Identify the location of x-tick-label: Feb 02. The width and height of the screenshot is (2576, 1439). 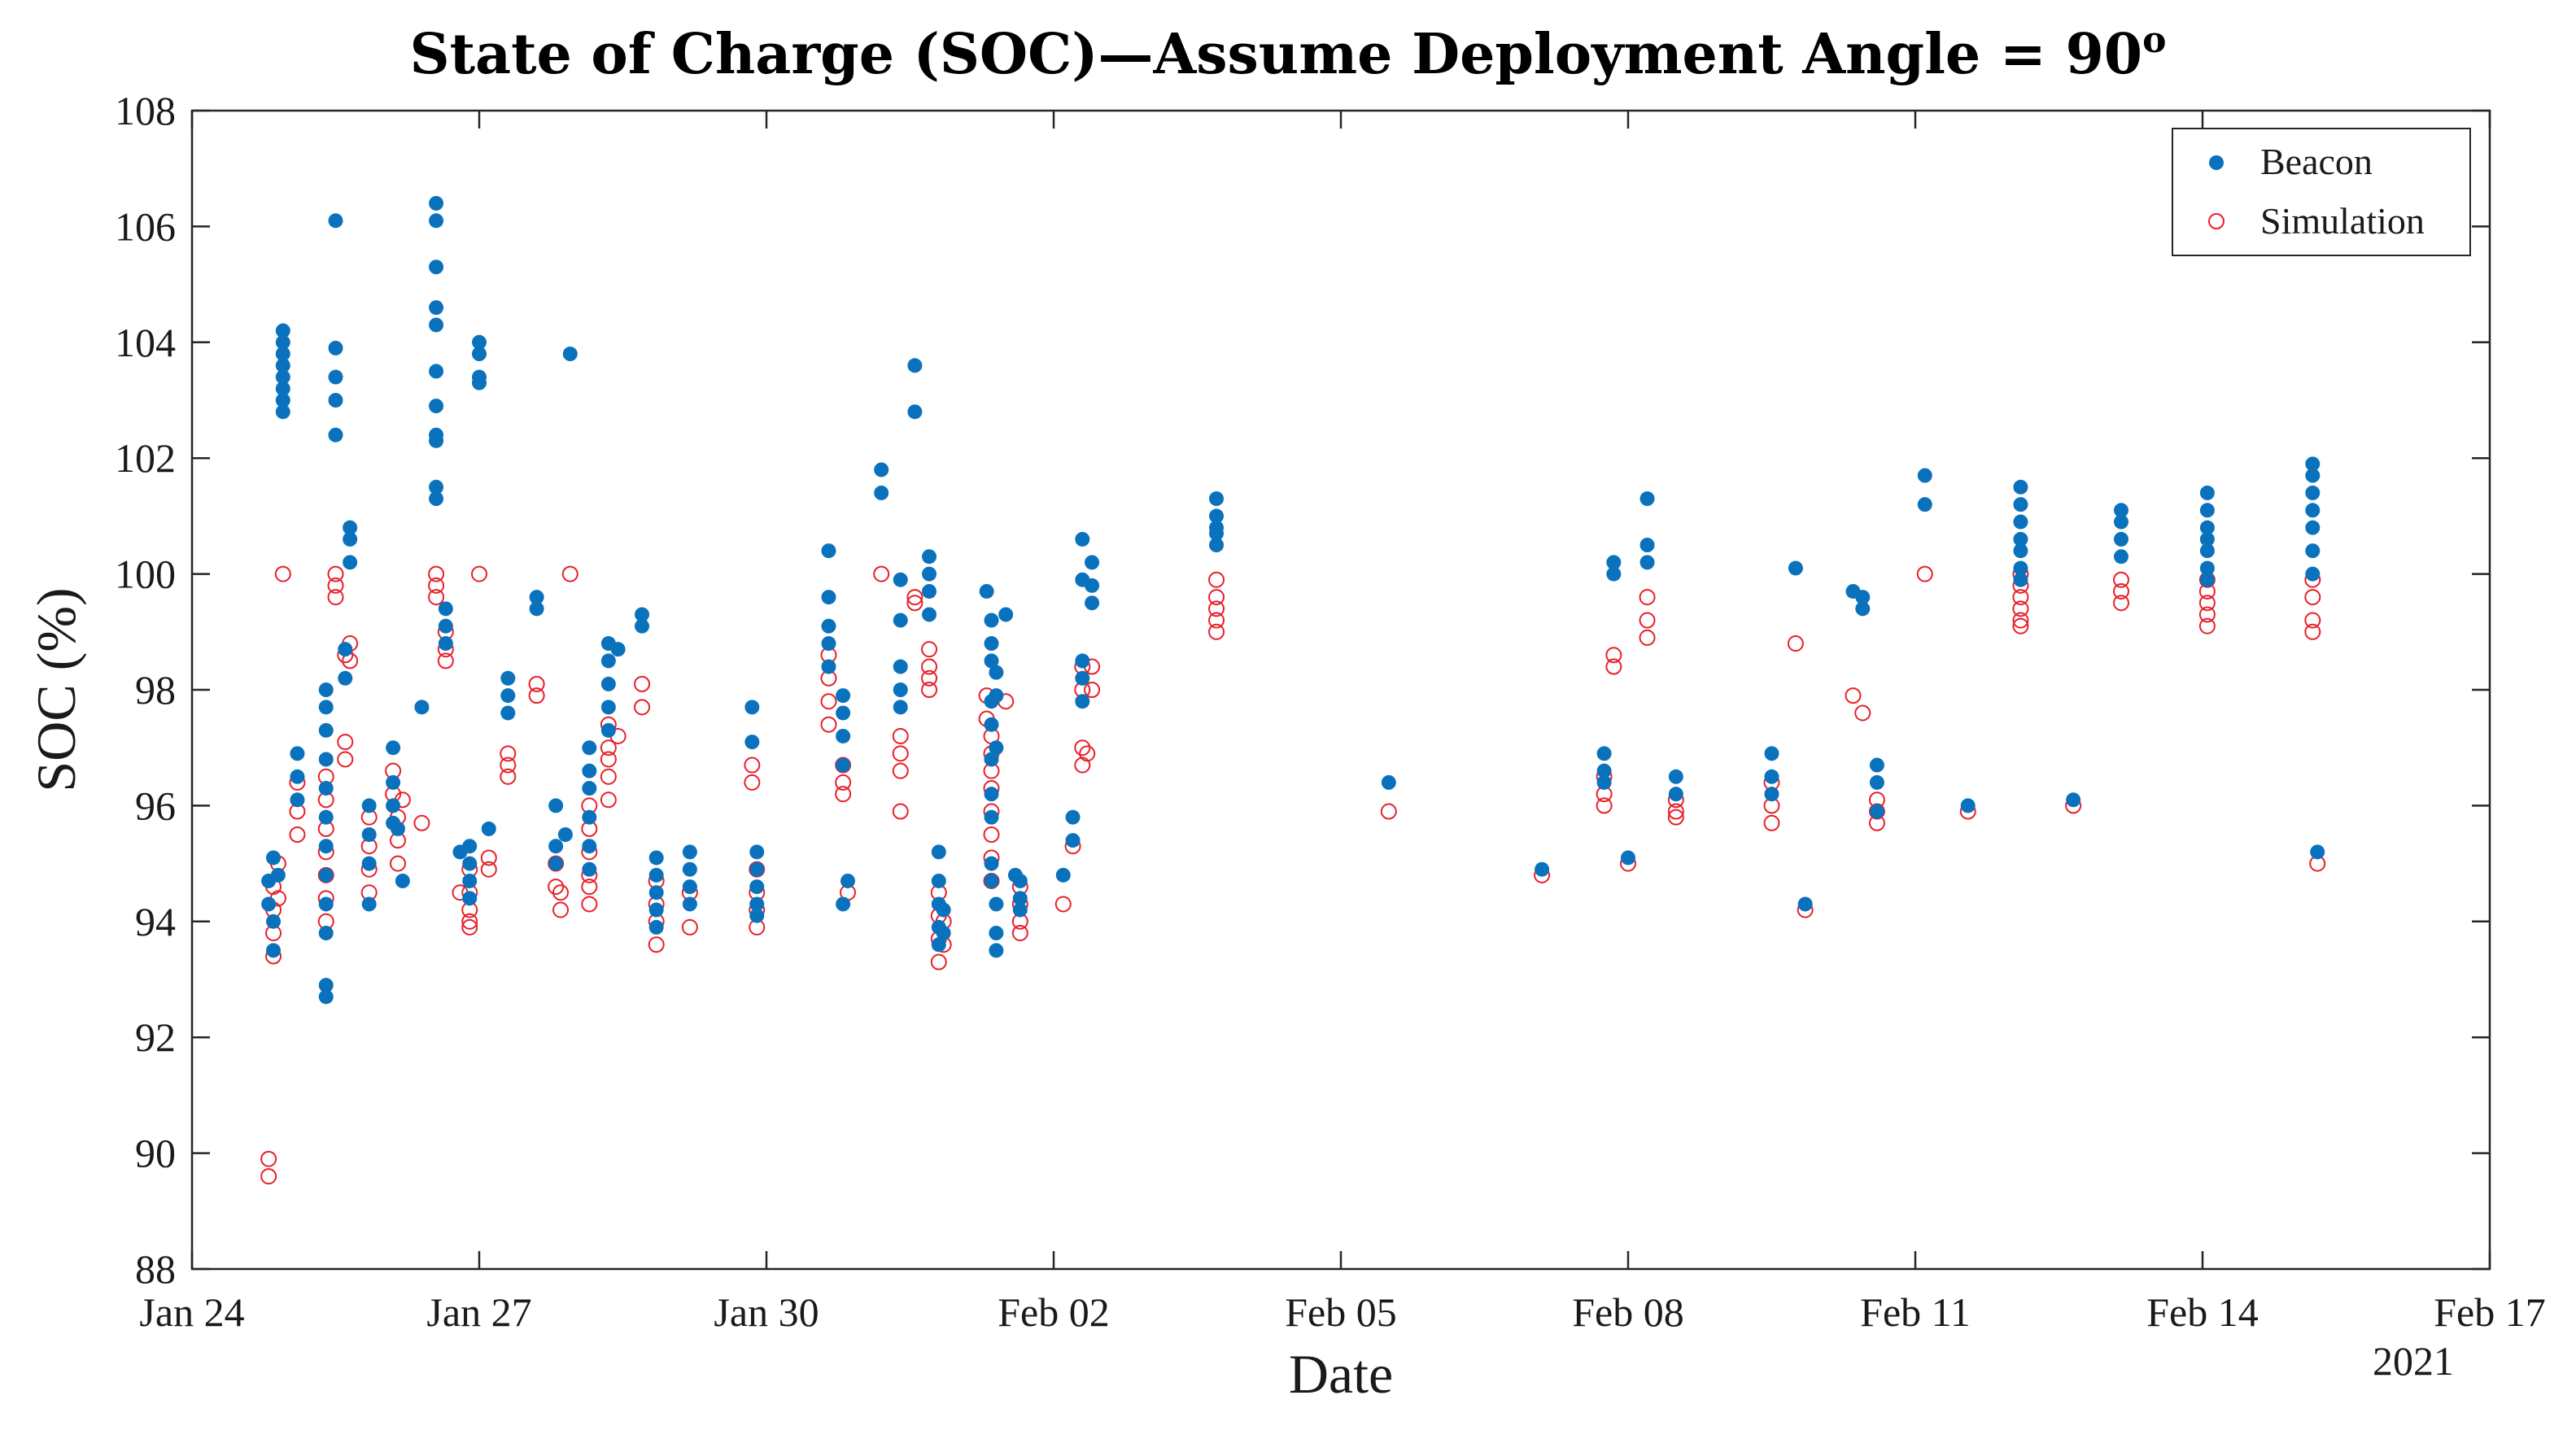
(1054, 1312).